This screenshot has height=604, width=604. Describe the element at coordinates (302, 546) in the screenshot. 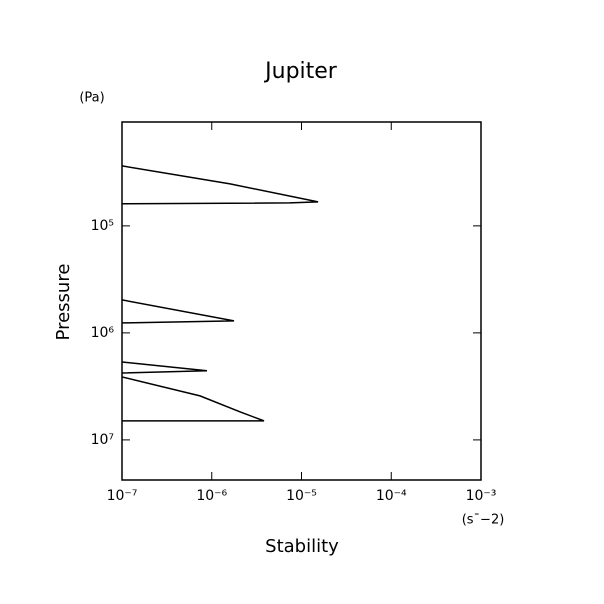

I see `x-axis-label: Stability` at that location.